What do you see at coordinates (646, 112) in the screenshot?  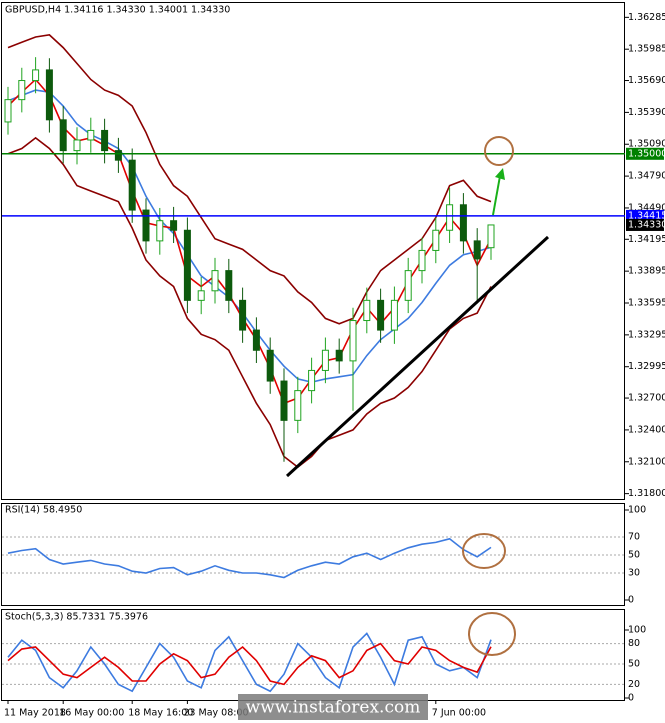 I see `y-tick-label: 1.35390` at bounding box center [646, 112].